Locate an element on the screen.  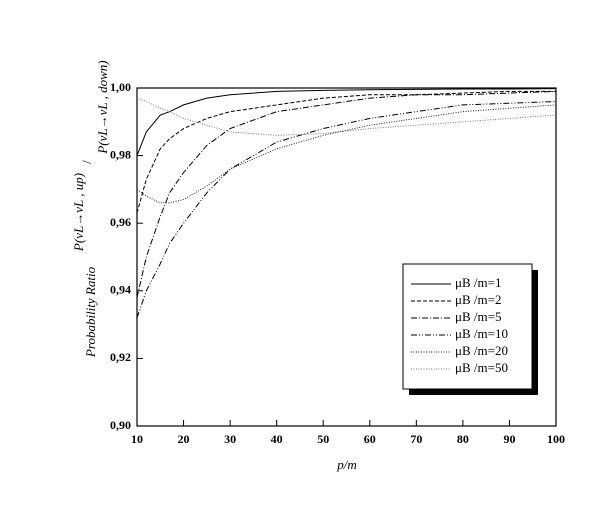
legend-box is located at coordinates (467, 326).